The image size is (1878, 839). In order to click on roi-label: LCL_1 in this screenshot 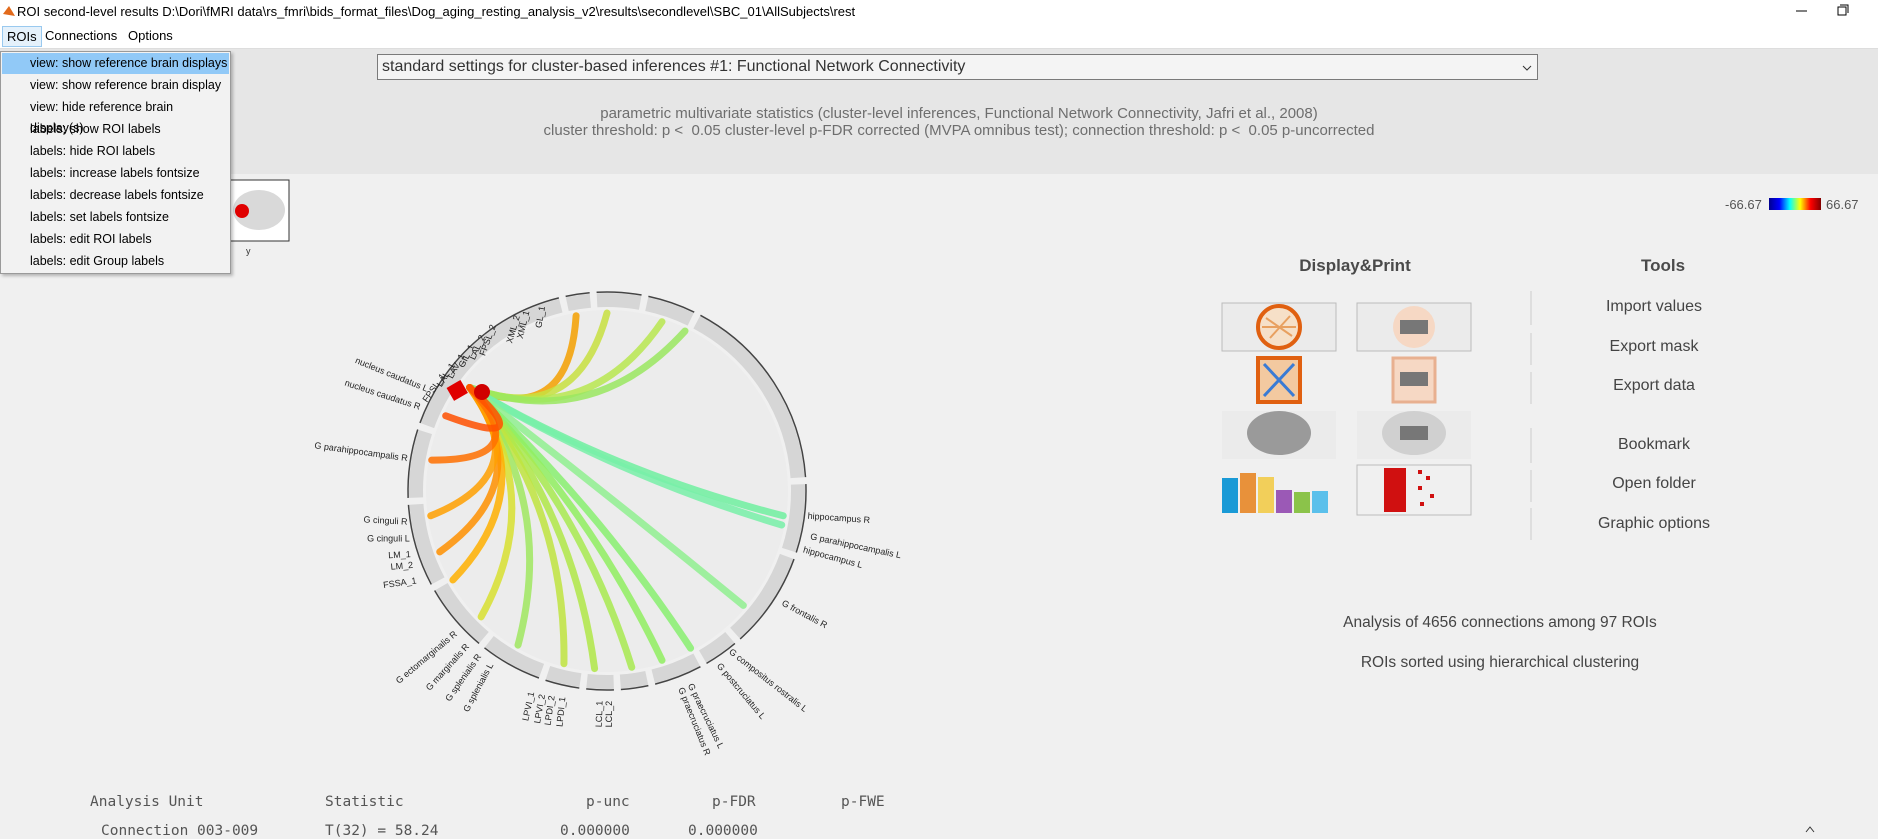, I will do `click(599, 714)`.